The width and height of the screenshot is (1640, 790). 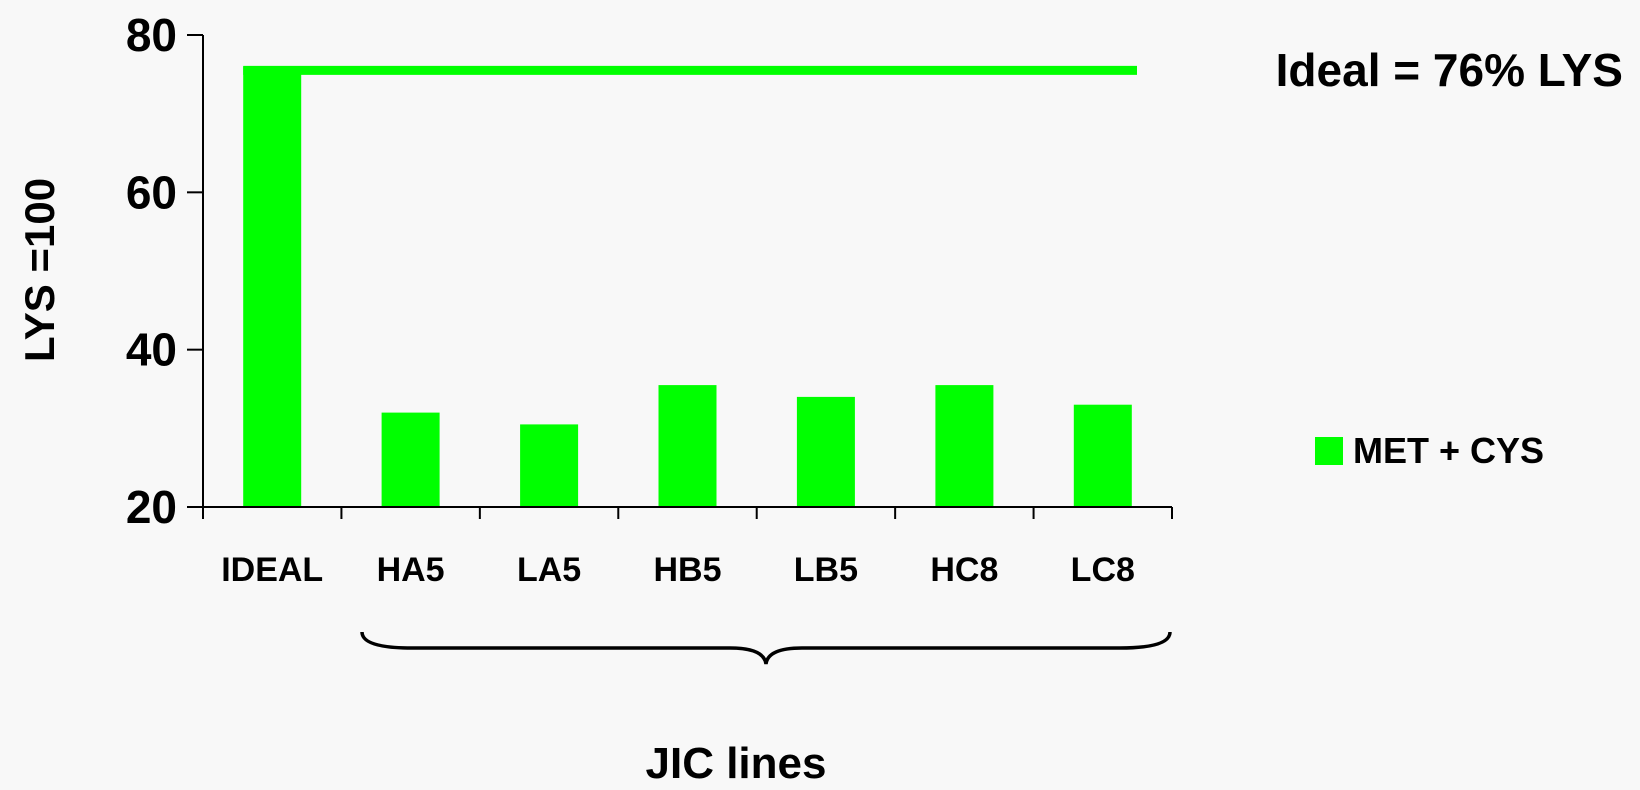 I want to click on bar-la5, so click(x=549, y=465).